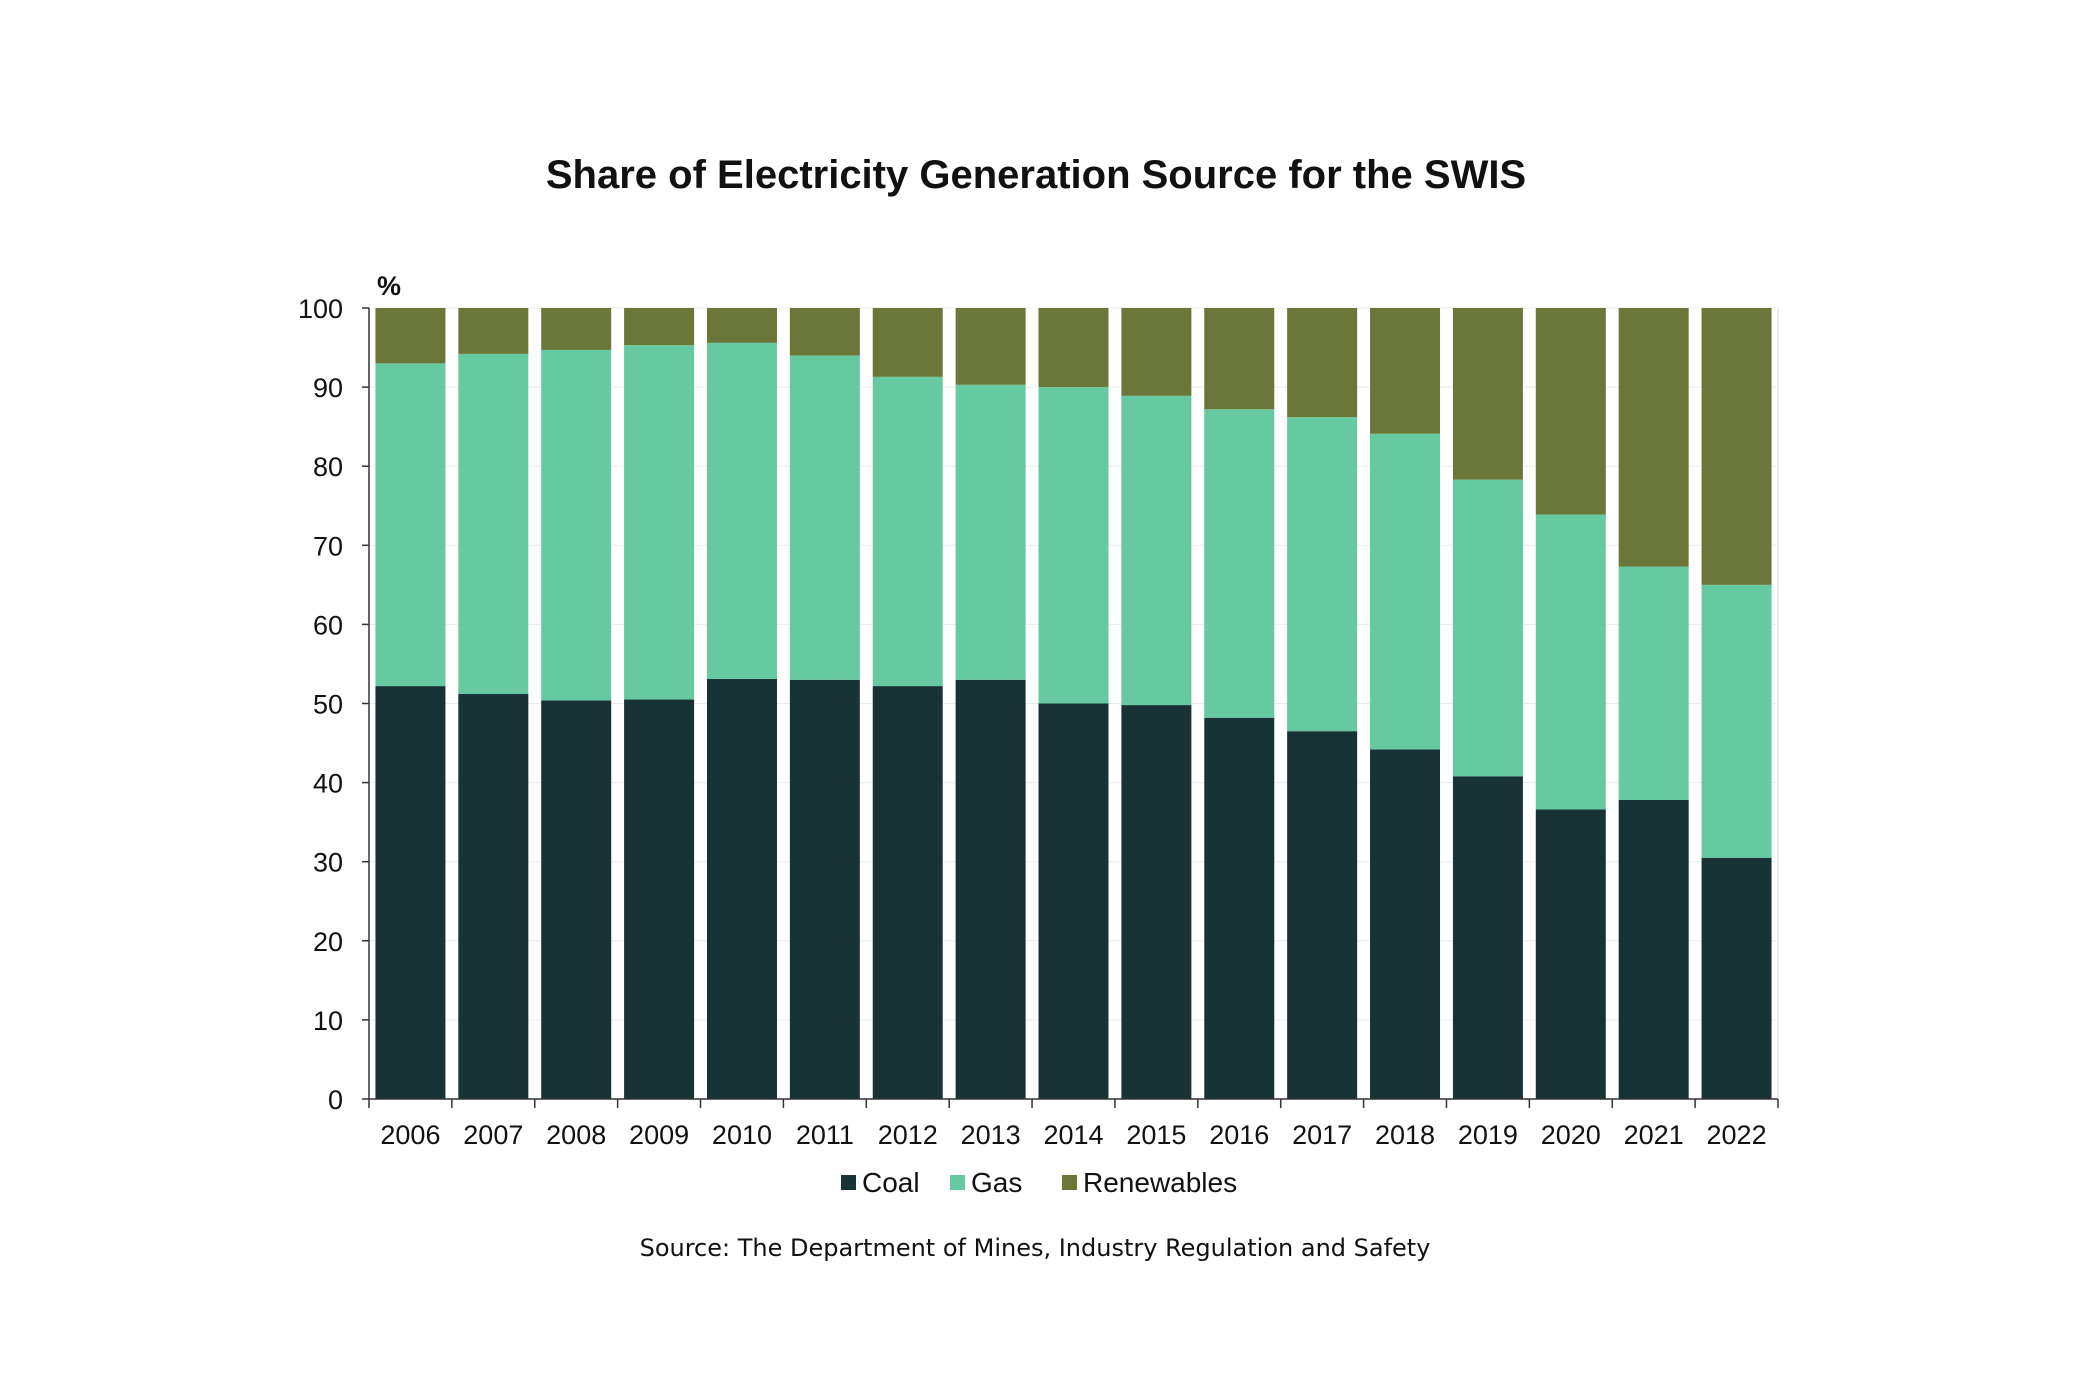  What do you see at coordinates (908, 1135) in the screenshot?
I see `x-tick-label: 2012` at bounding box center [908, 1135].